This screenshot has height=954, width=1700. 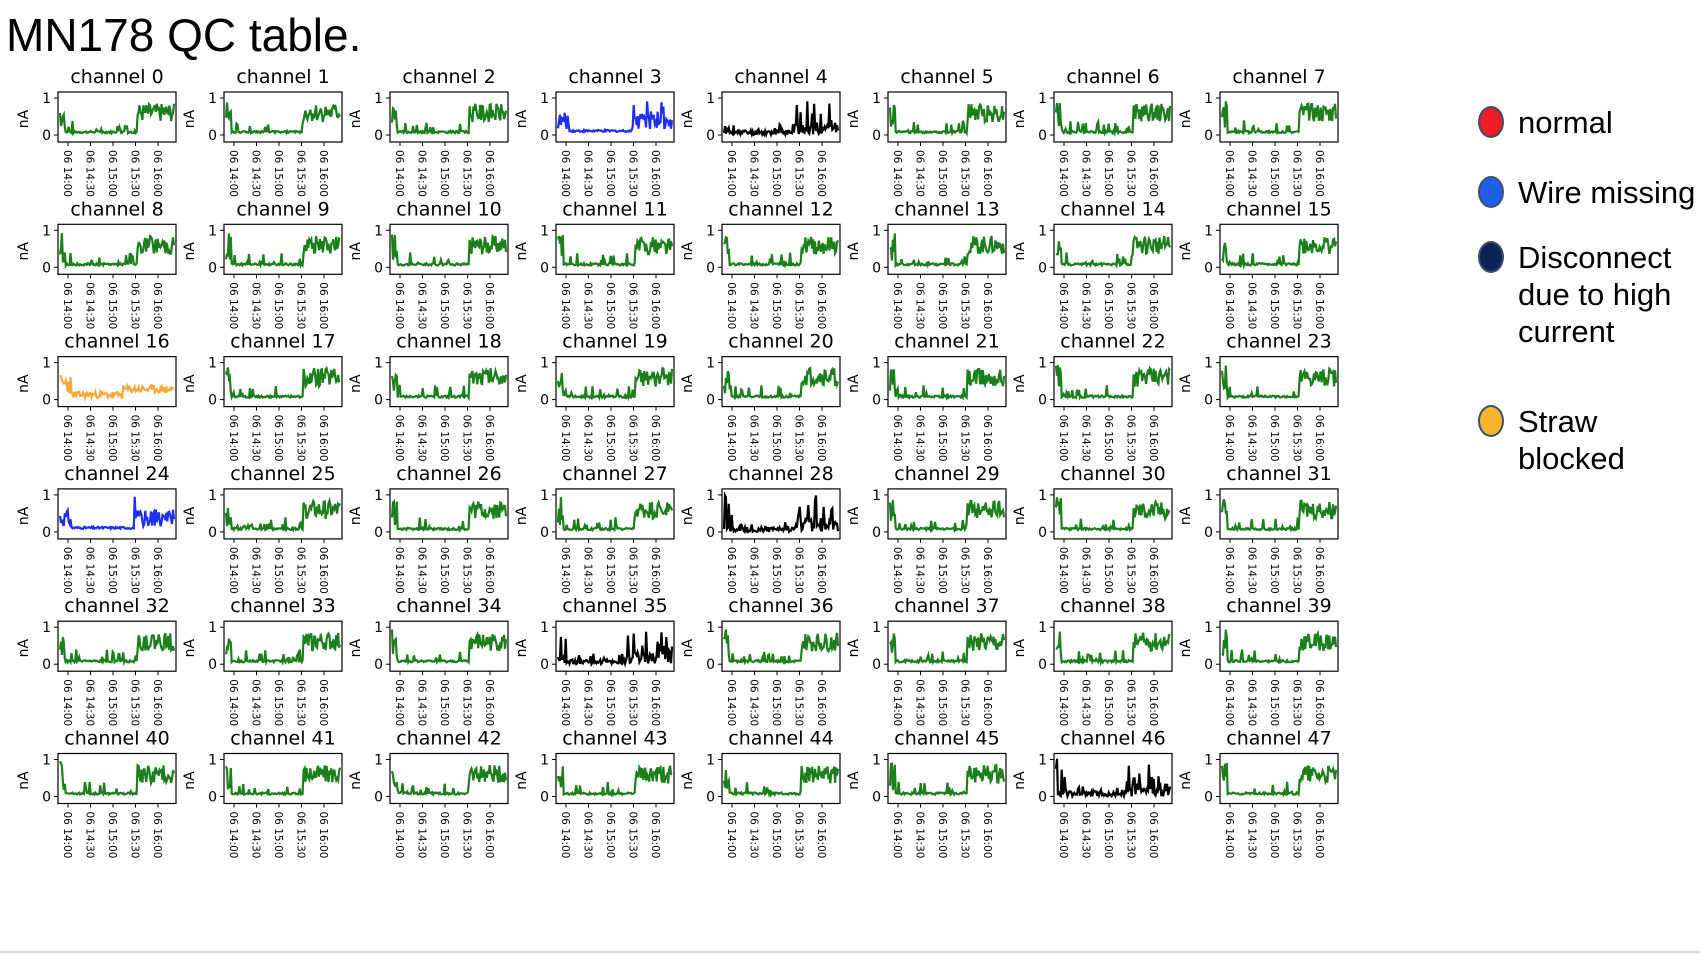 I want to click on subplot-title: channel 27, so click(x=614, y=474).